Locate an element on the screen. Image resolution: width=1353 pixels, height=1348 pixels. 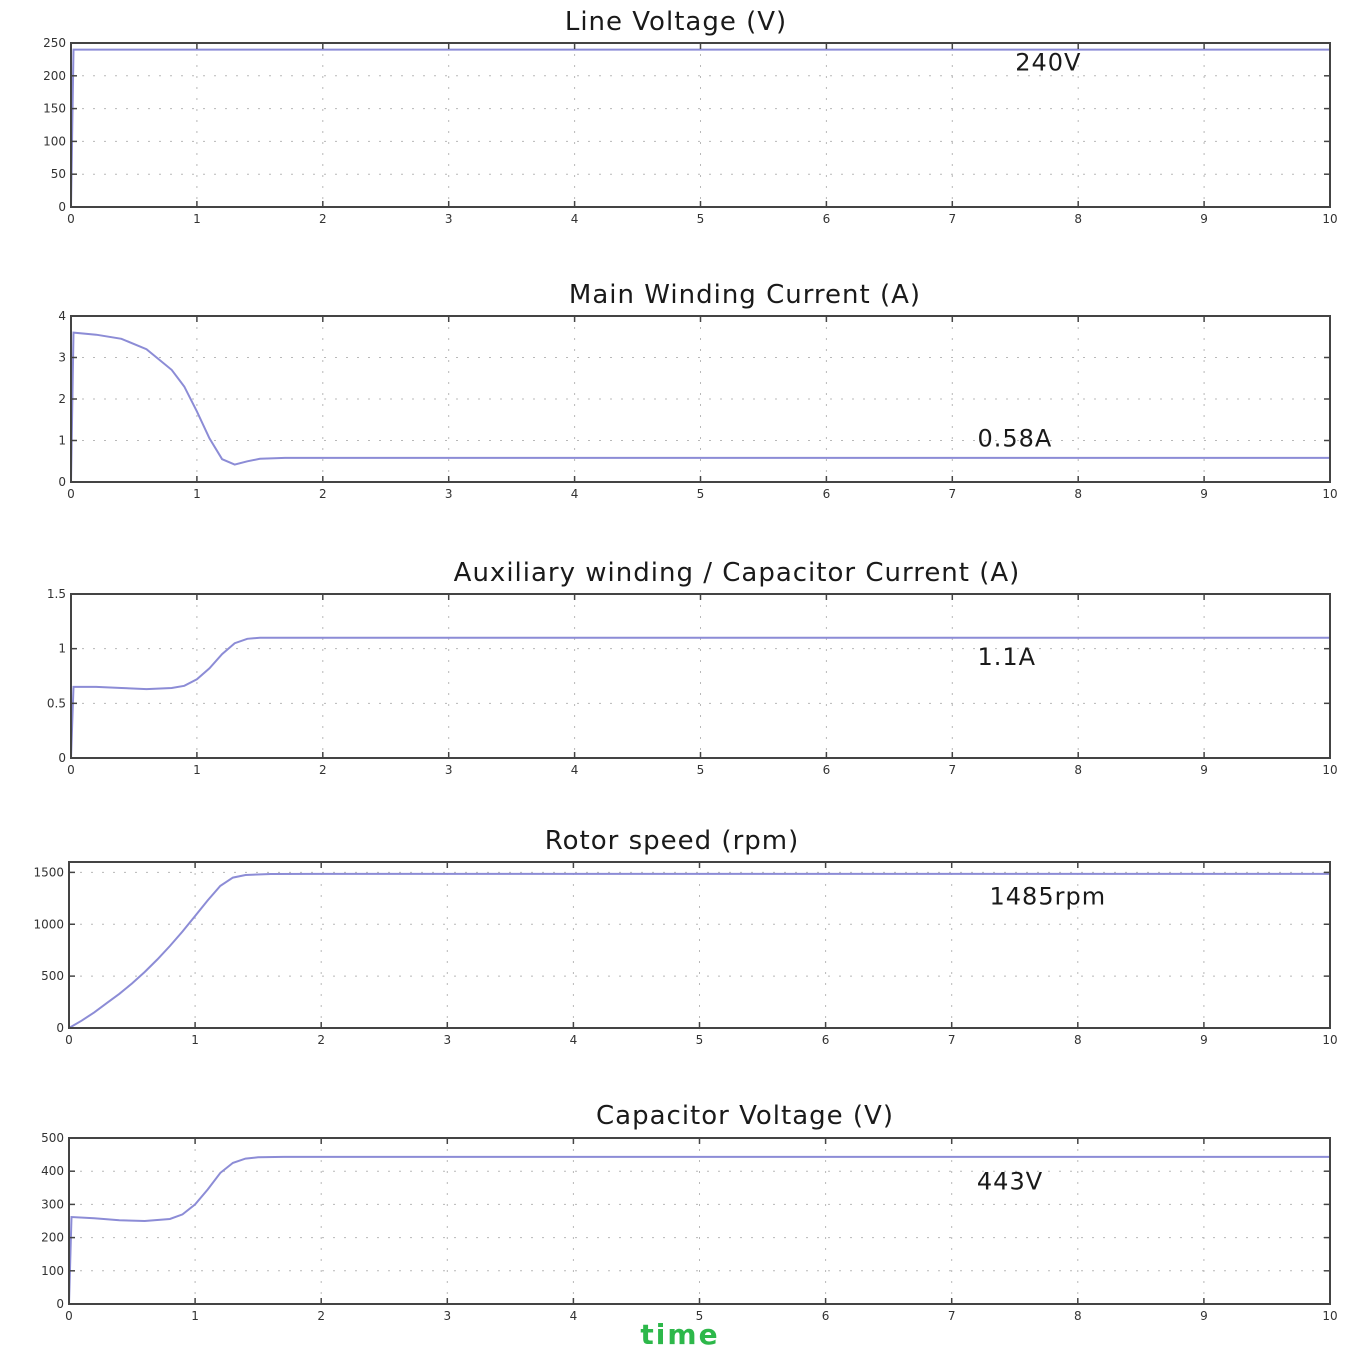
y-tick-label: 4 is located at coordinates (62, 316).